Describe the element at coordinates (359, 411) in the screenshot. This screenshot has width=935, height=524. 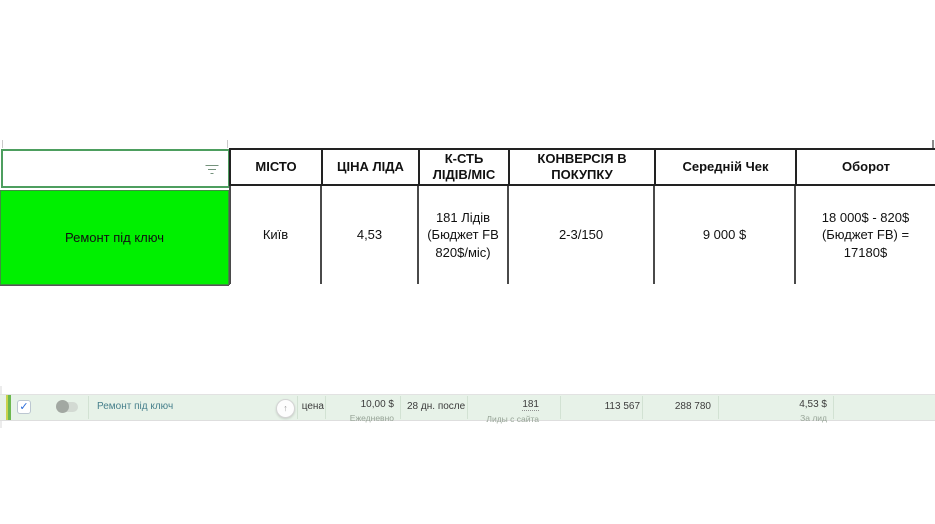
I see `budget-cell: 10,00 $ Ежедневно` at that location.